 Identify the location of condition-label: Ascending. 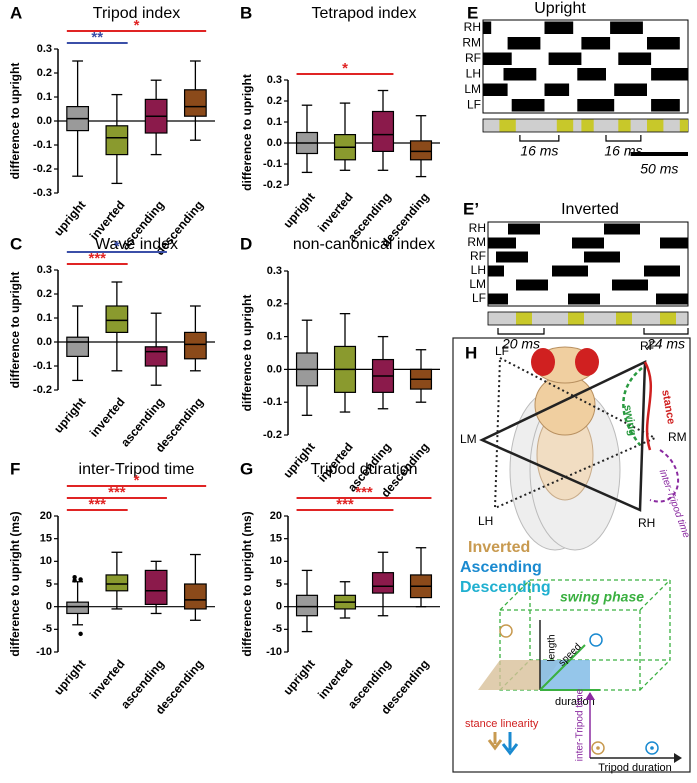
(501, 567).